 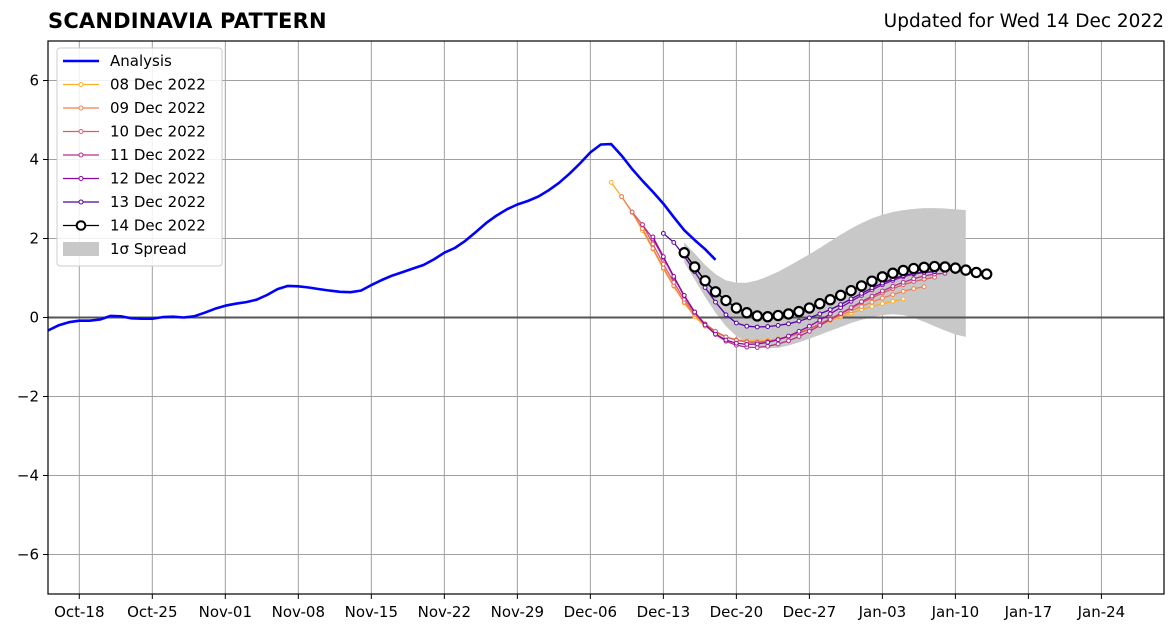 What do you see at coordinates (158, 85) in the screenshot?
I see `legend-label: 08 Dec 2022` at bounding box center [158, 85].